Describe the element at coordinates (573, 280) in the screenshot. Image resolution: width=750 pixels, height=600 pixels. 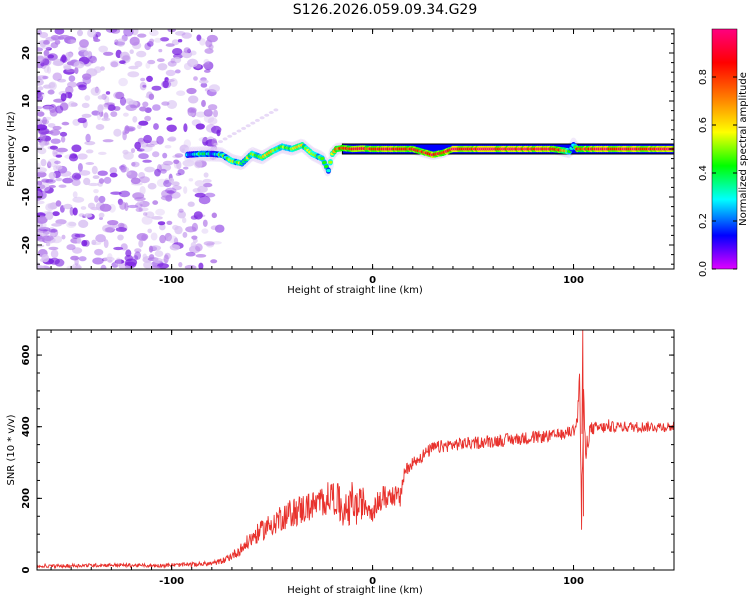
I see `x-tick-label: 100` at that location.